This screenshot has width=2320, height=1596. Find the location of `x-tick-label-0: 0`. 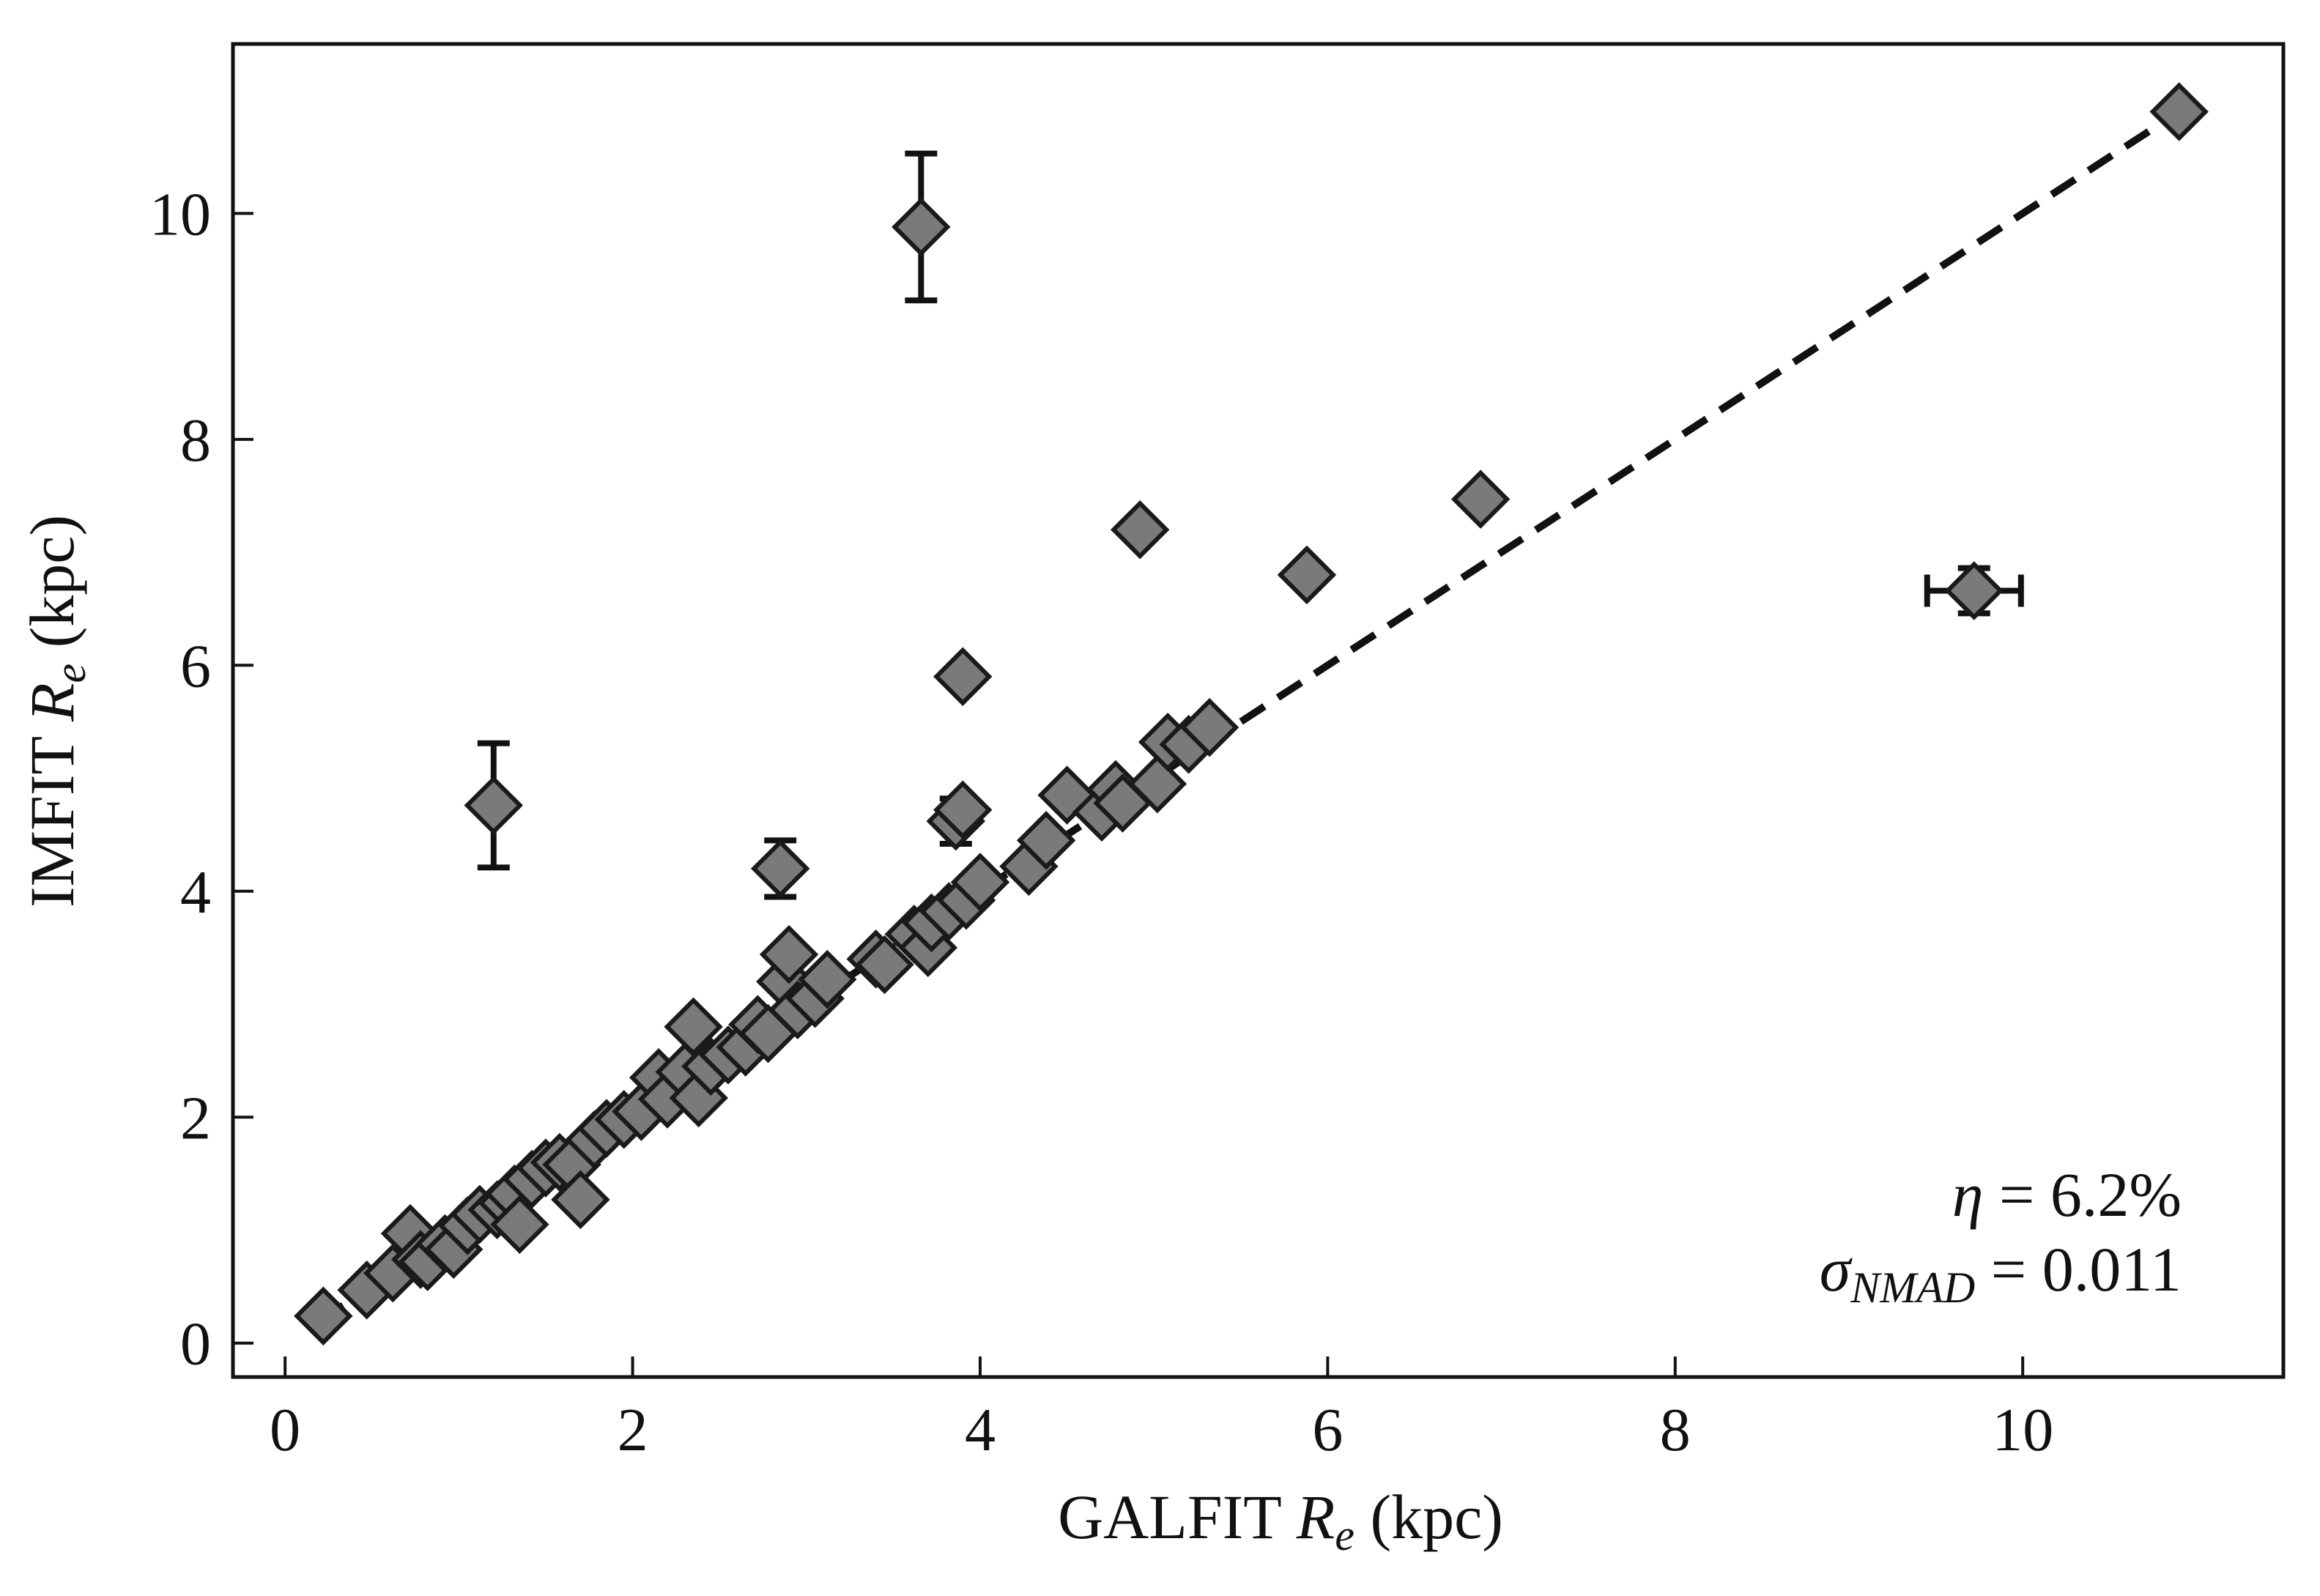

x-tick-label-0: 0 is located at coordinates (285, 1430).